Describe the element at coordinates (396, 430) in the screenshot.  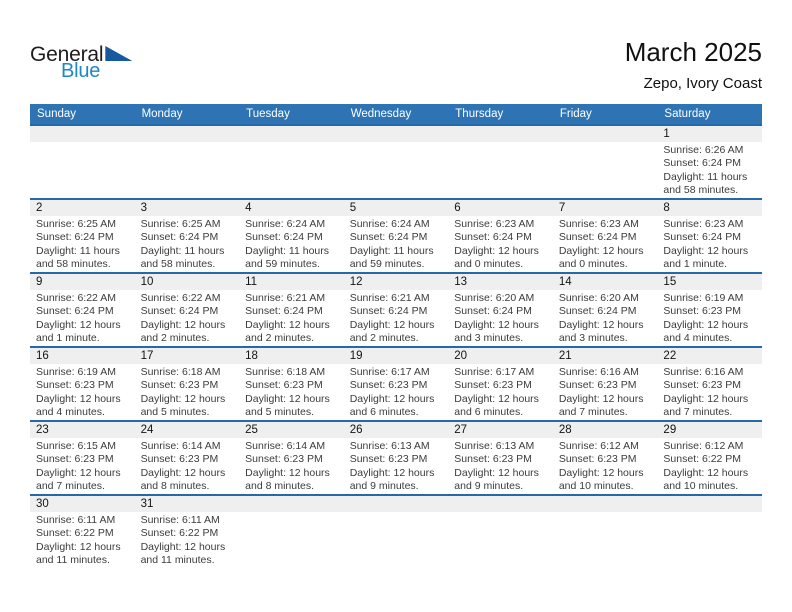
I see `day-number: 26` at that location.